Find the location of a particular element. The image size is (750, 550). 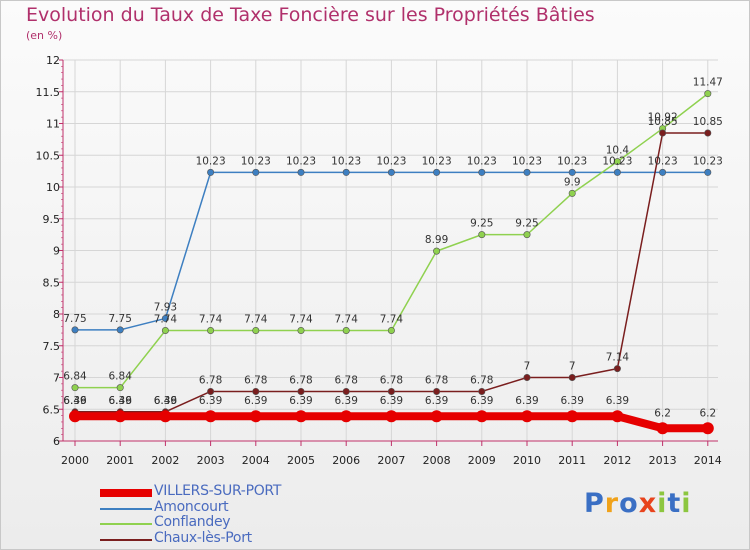

logo-letter: P is located at coordinates (594, 503).